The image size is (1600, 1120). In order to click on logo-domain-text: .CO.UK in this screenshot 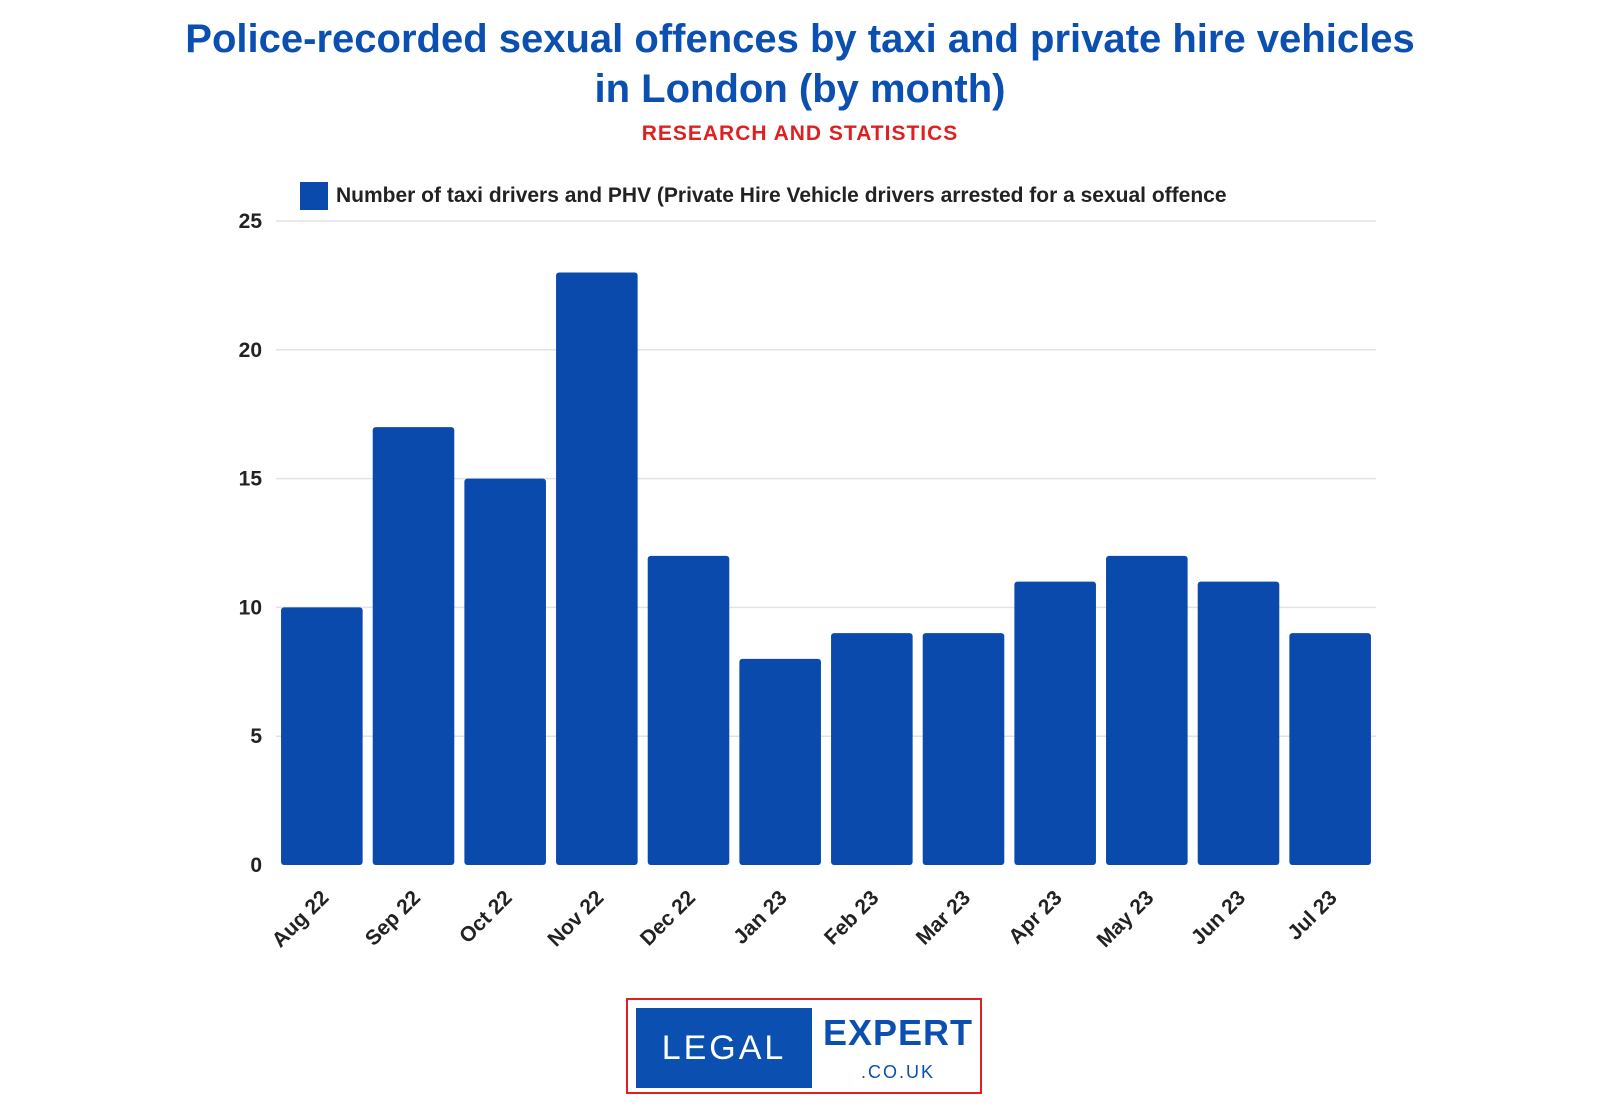, I will do `click(897, 1072)`.